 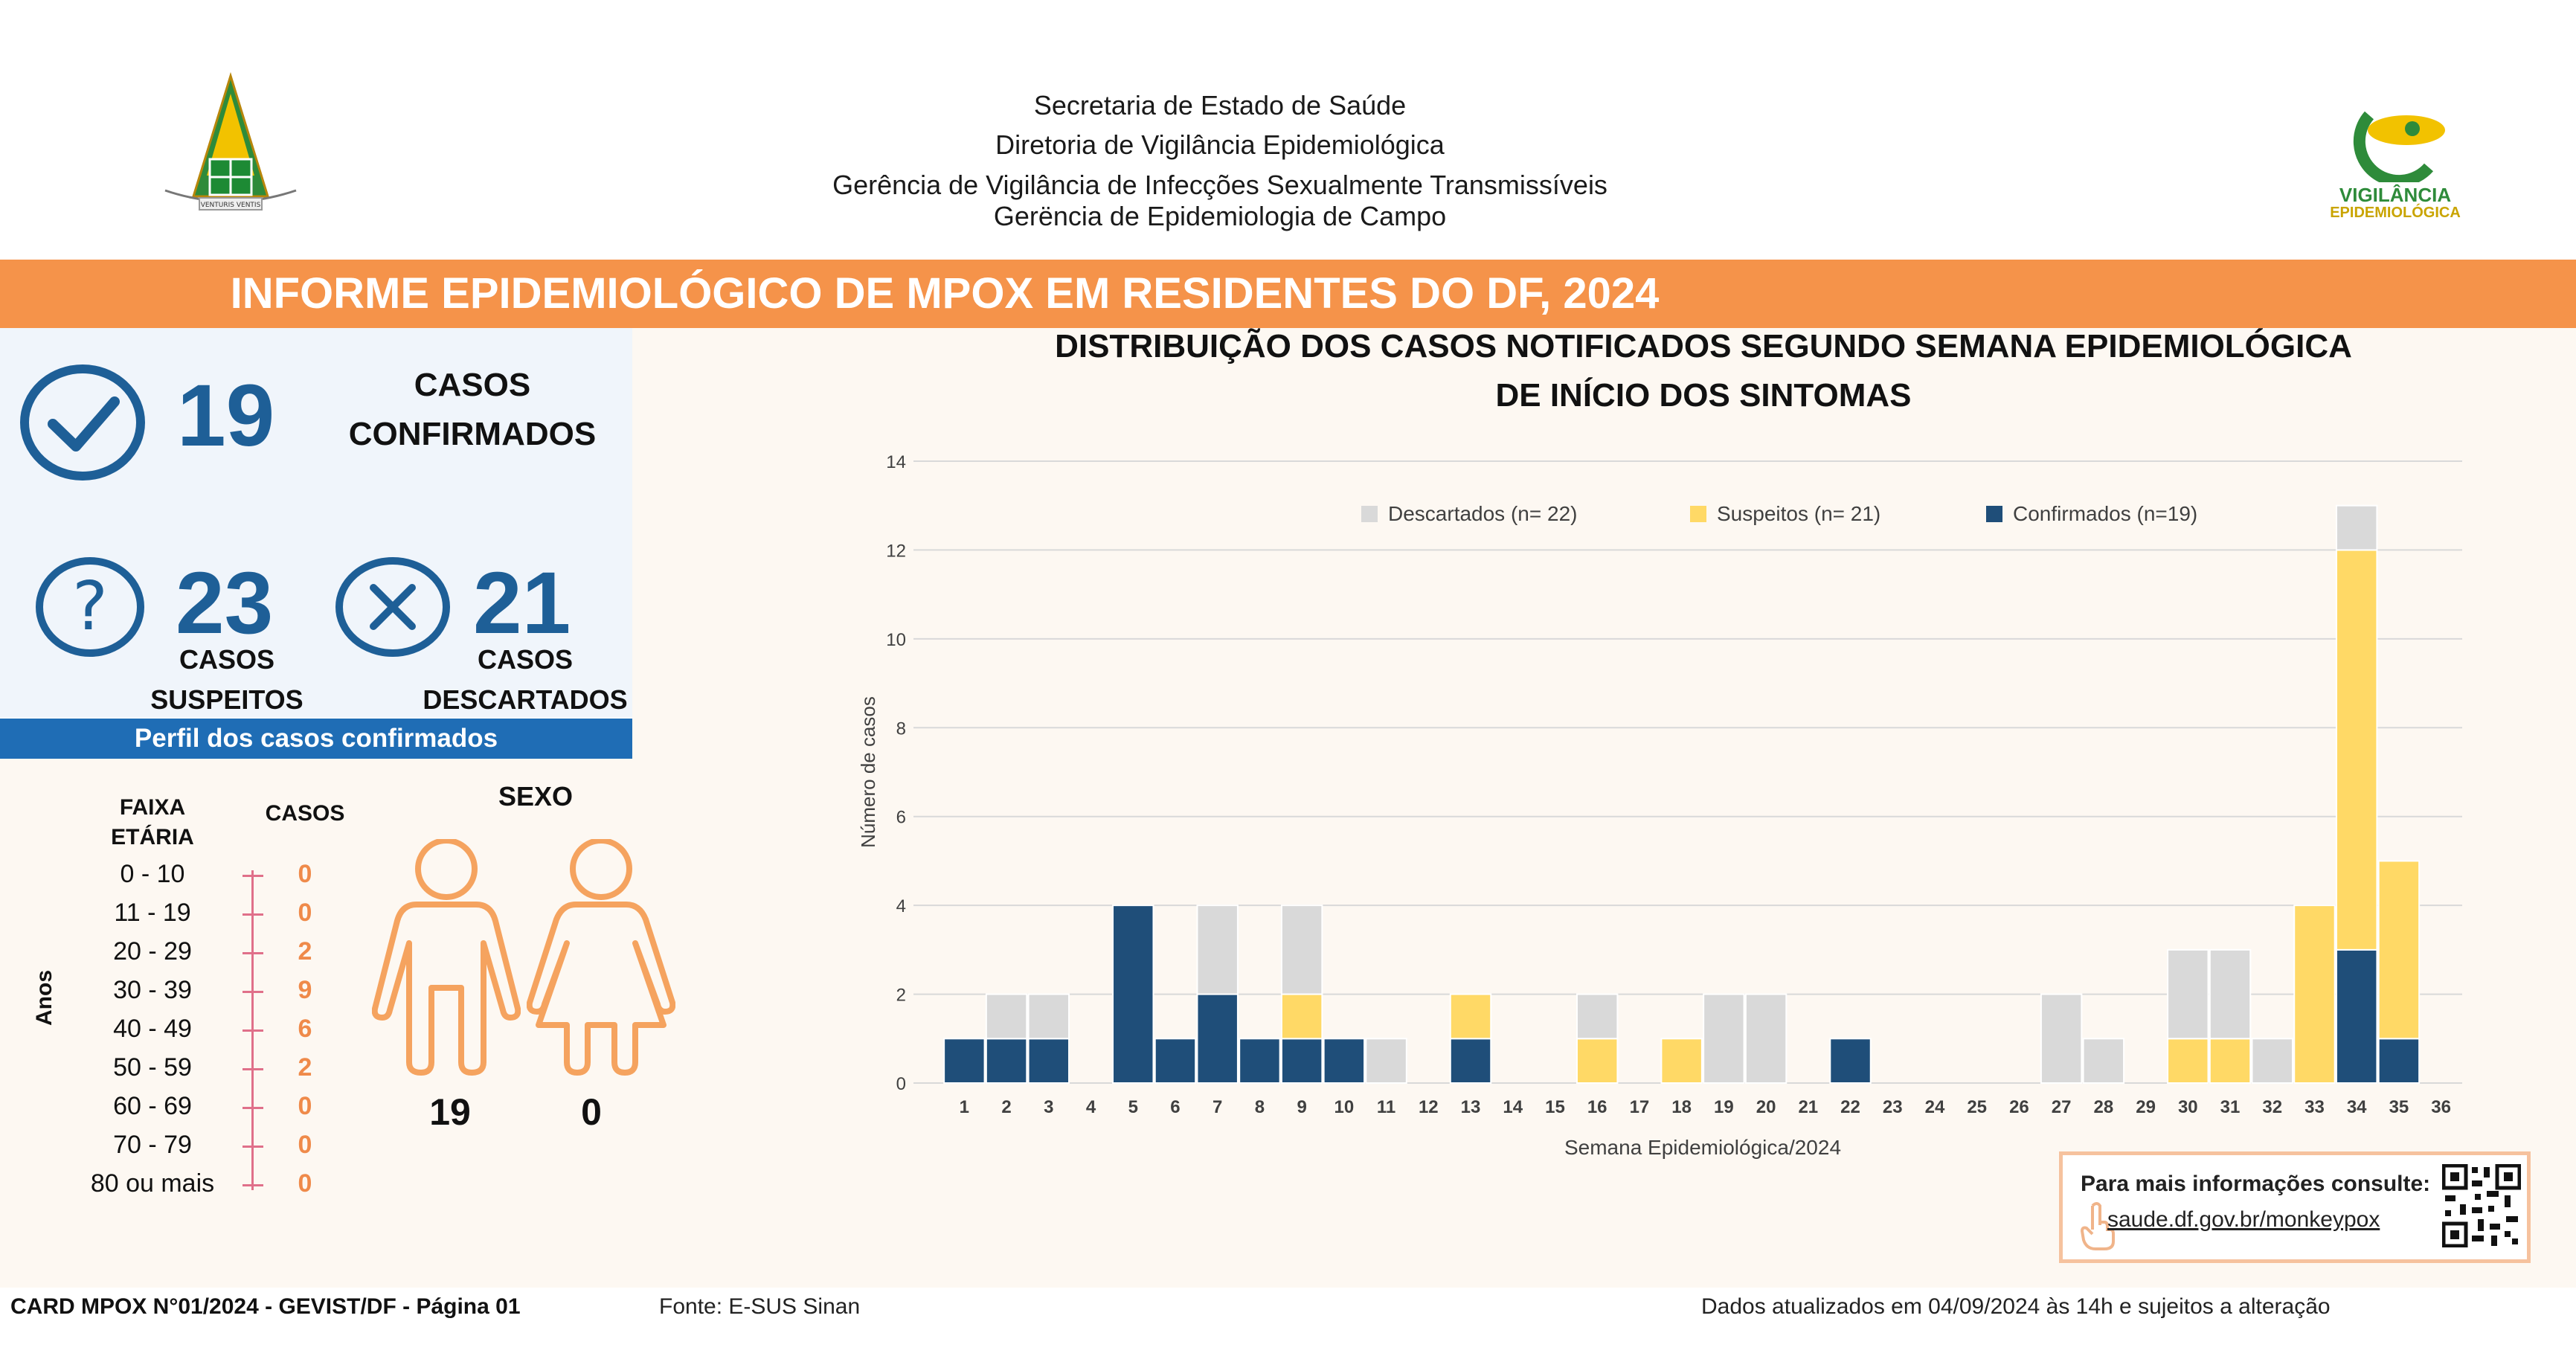 What do you see at coordinates (522, 603) in the screenshot?
I see `discarded-count: 21` at bounding box center [522, 603].